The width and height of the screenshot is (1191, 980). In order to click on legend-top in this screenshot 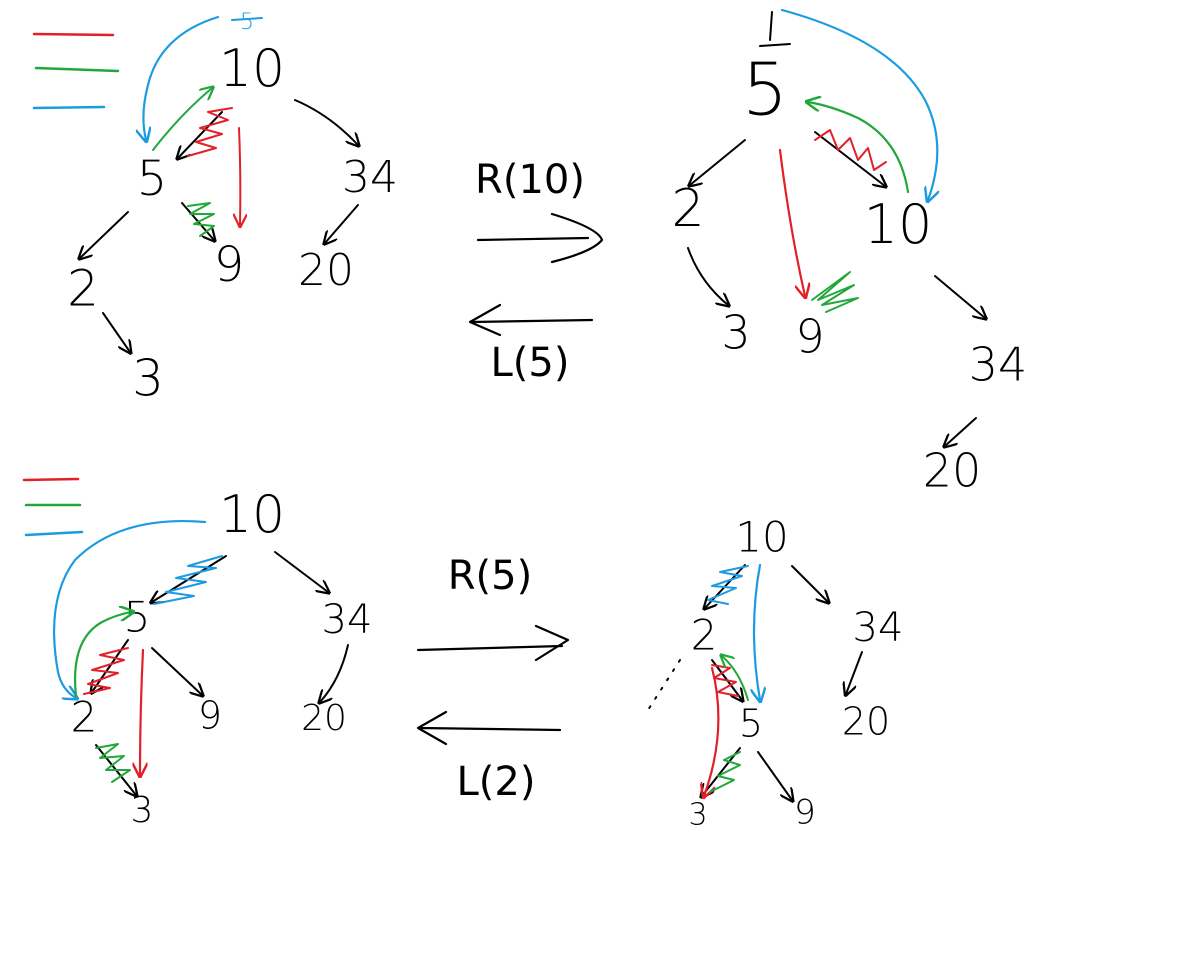, I will do `click(76, 71)`.